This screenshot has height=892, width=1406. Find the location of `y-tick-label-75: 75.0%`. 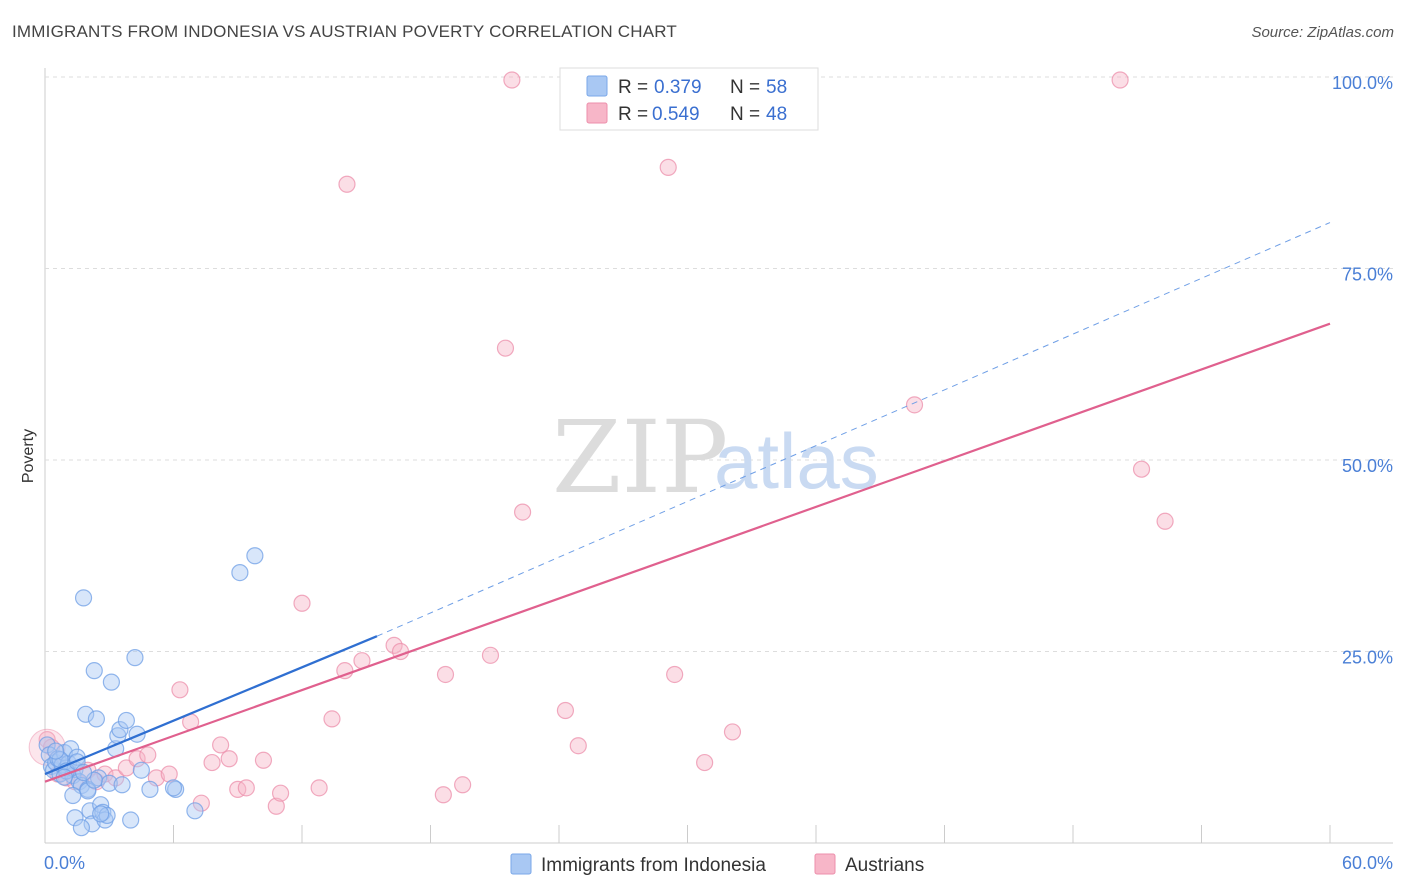

y-tick-label-75: 75.0% is located at coordinates (1367, 275).